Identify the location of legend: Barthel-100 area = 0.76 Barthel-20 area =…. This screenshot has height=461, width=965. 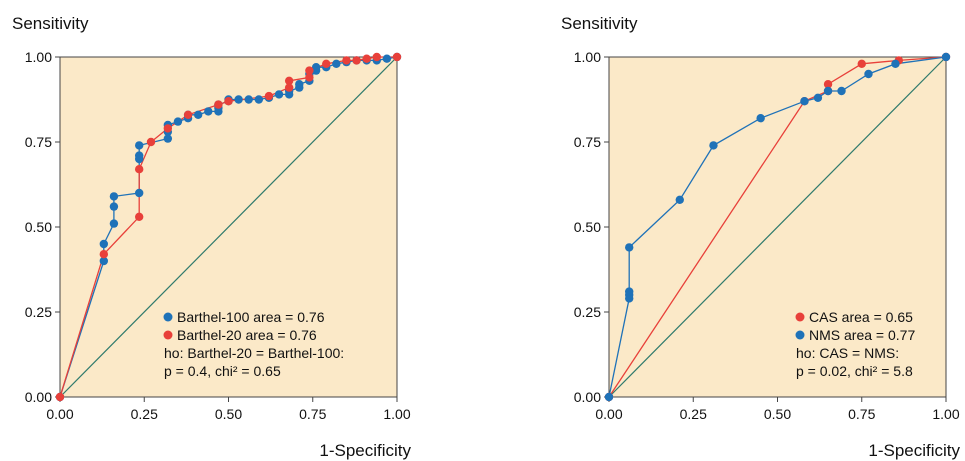
(253, 344).